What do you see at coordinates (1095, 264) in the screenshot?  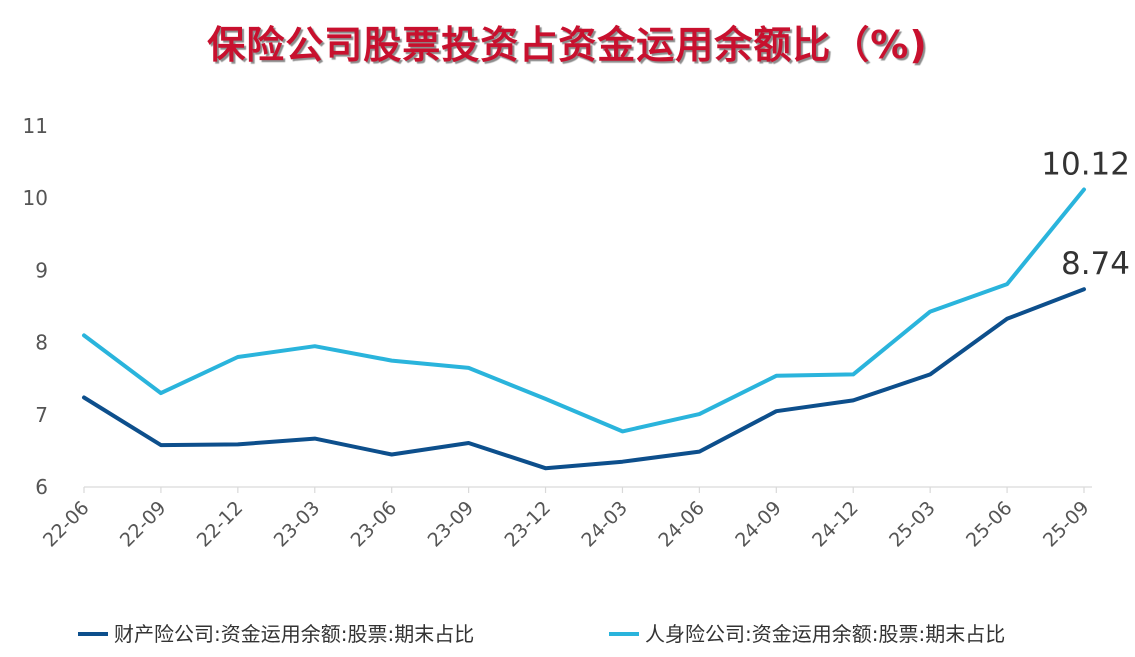 I see `end-value-label-1: 8.74` at bounding box center [1095, 264].